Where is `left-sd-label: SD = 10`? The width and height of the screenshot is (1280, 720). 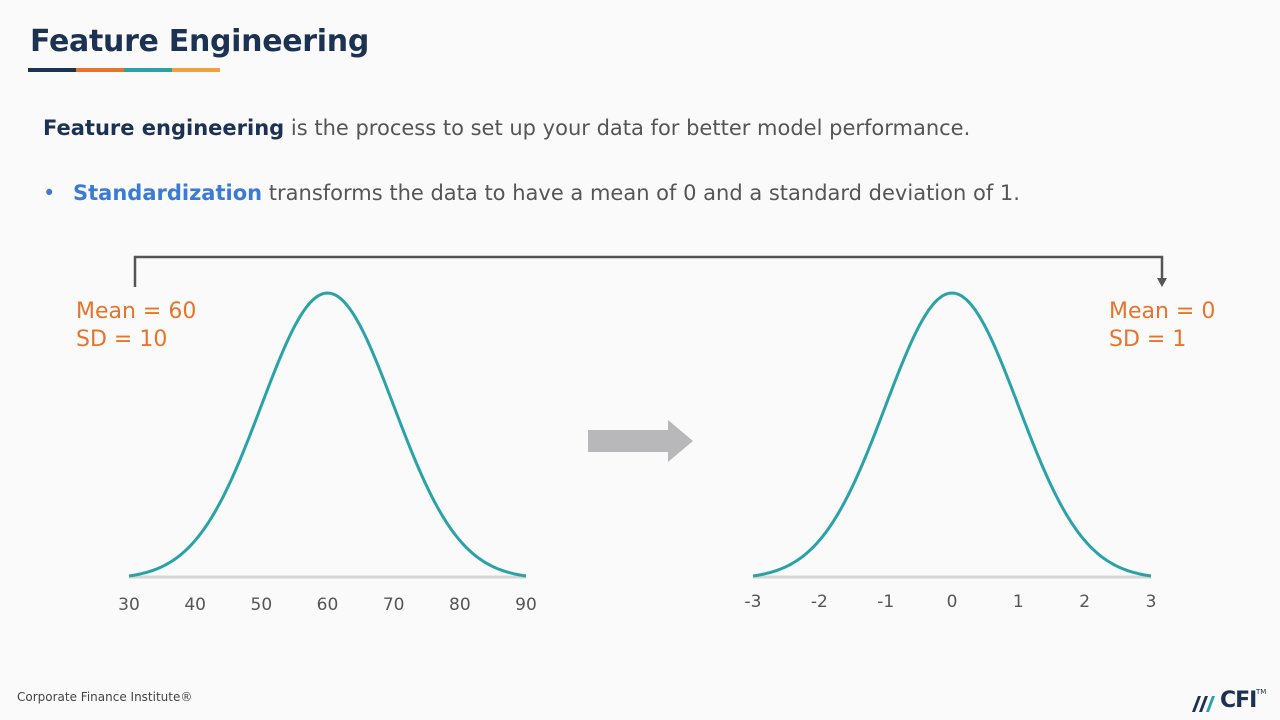 left-sd-label: SD = 10 is located at coordinates (122, 339).